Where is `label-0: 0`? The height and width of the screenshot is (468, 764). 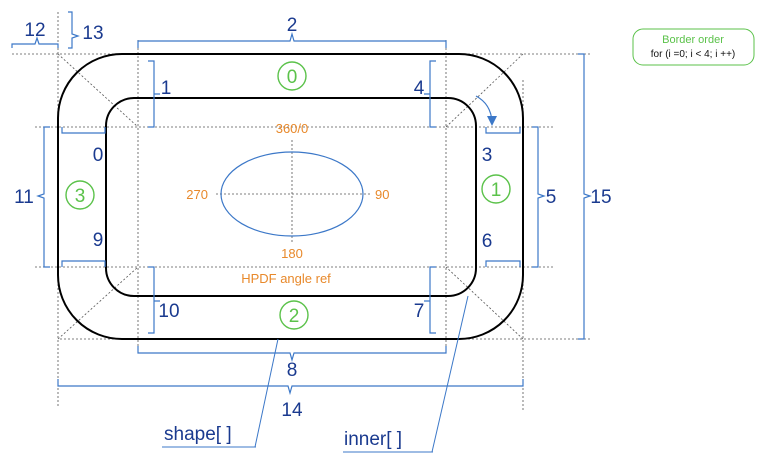
label-0: 0 is located at coordinates (98, 155).